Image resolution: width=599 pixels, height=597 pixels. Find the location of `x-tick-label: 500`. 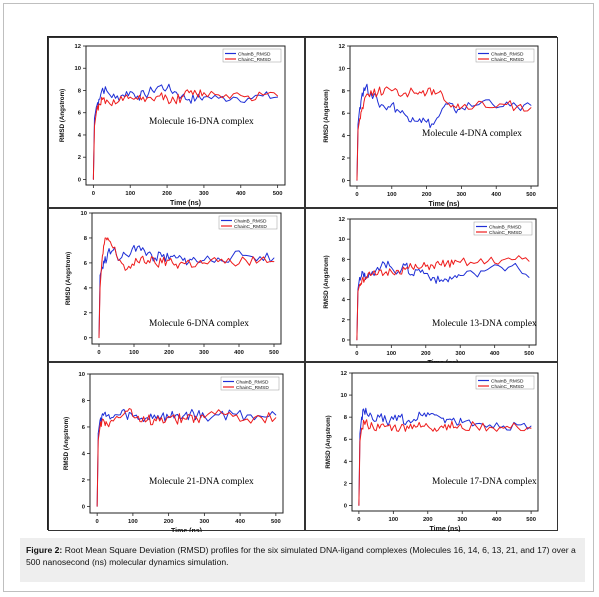

x-tick-label: 500 is located at coordinates (274, 353).